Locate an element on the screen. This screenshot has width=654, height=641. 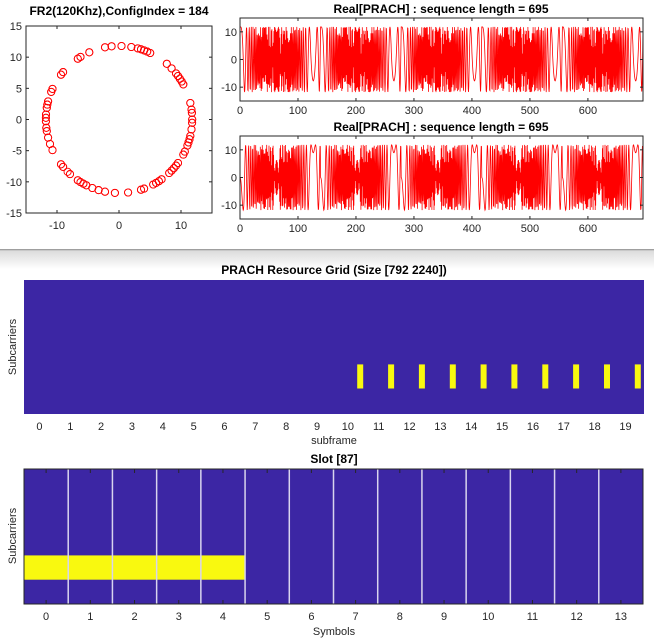
figure-separator is located at coordinates (327, 259).